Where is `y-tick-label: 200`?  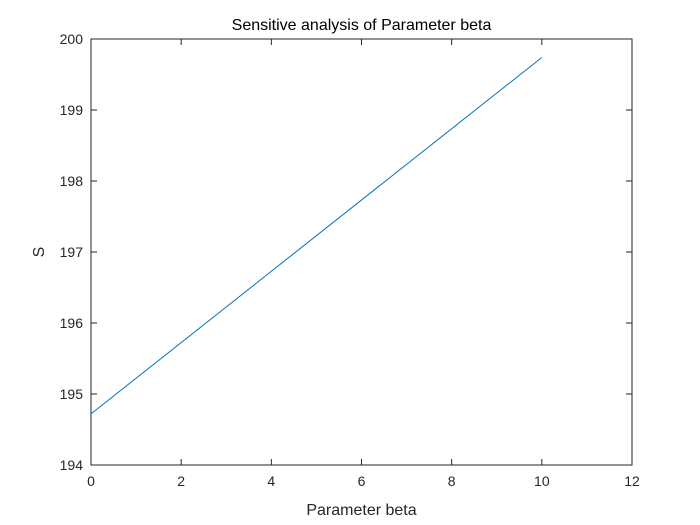
y-tick-label: 200 is located at coordinates (72, 39).